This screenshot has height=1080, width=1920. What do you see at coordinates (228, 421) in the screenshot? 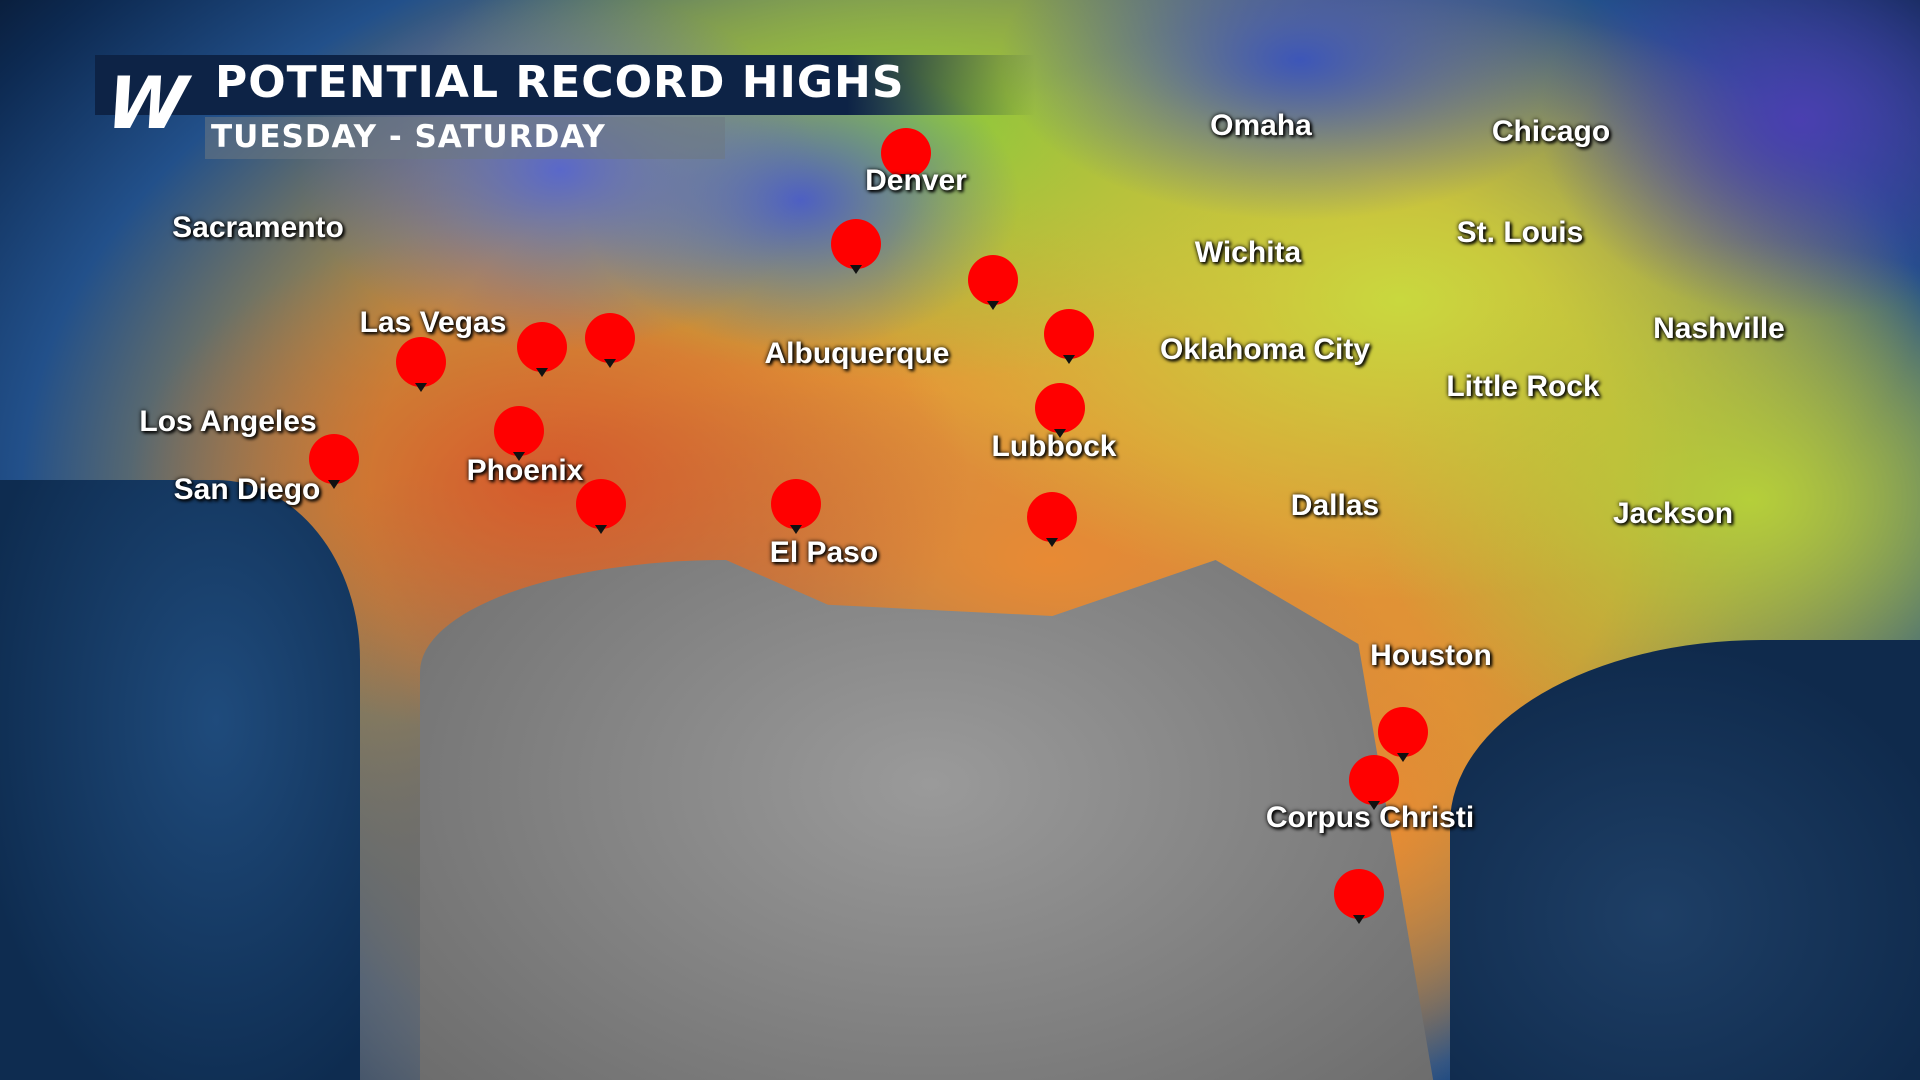
I see `city-label: Los Angeles` at bounding box center [228, 421].